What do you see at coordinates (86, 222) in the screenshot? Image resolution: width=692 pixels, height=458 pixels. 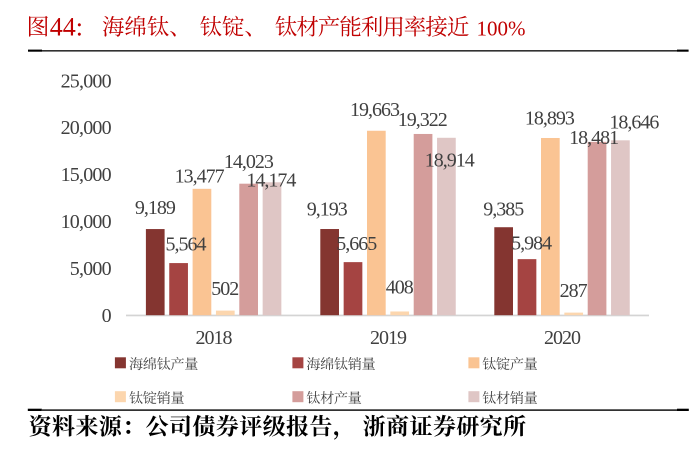 I see `svg-text: 10,000` at bounding box center [86, 222].